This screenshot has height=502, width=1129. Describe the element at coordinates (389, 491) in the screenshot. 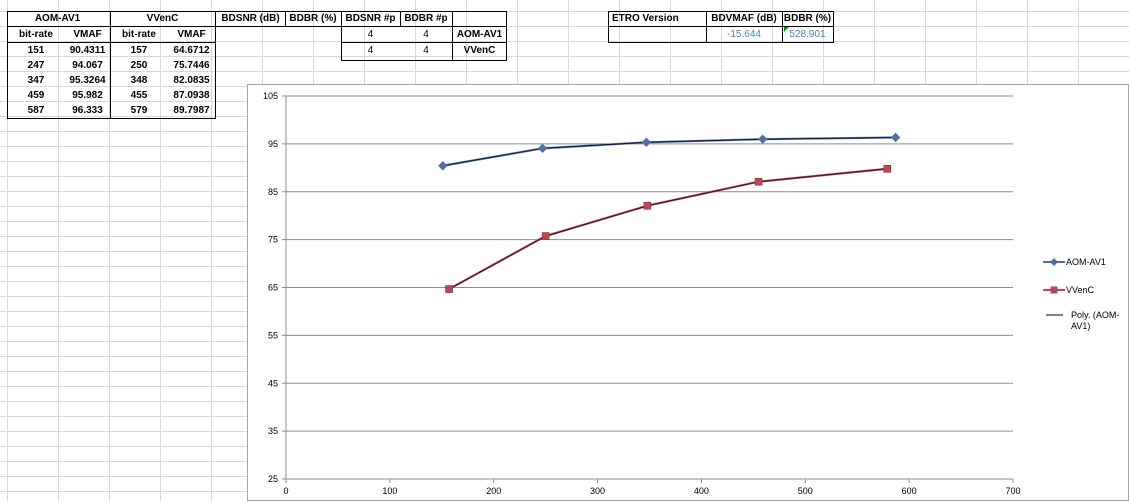

I see `x-tick-label: 100` at that location.